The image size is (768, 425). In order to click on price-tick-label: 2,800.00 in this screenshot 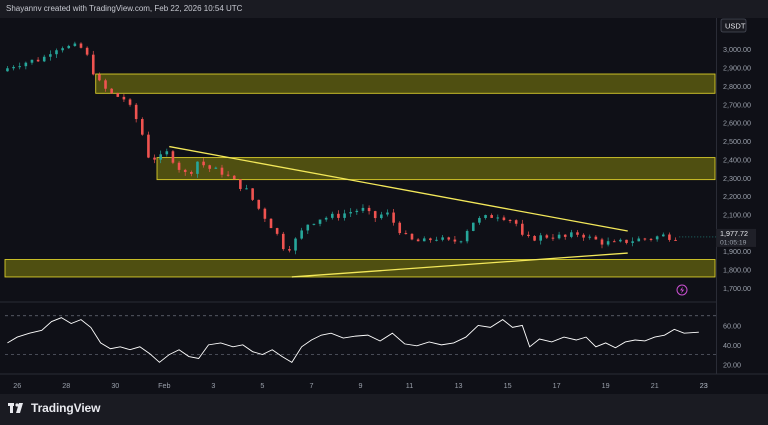, I will do `click(737, 86)`.